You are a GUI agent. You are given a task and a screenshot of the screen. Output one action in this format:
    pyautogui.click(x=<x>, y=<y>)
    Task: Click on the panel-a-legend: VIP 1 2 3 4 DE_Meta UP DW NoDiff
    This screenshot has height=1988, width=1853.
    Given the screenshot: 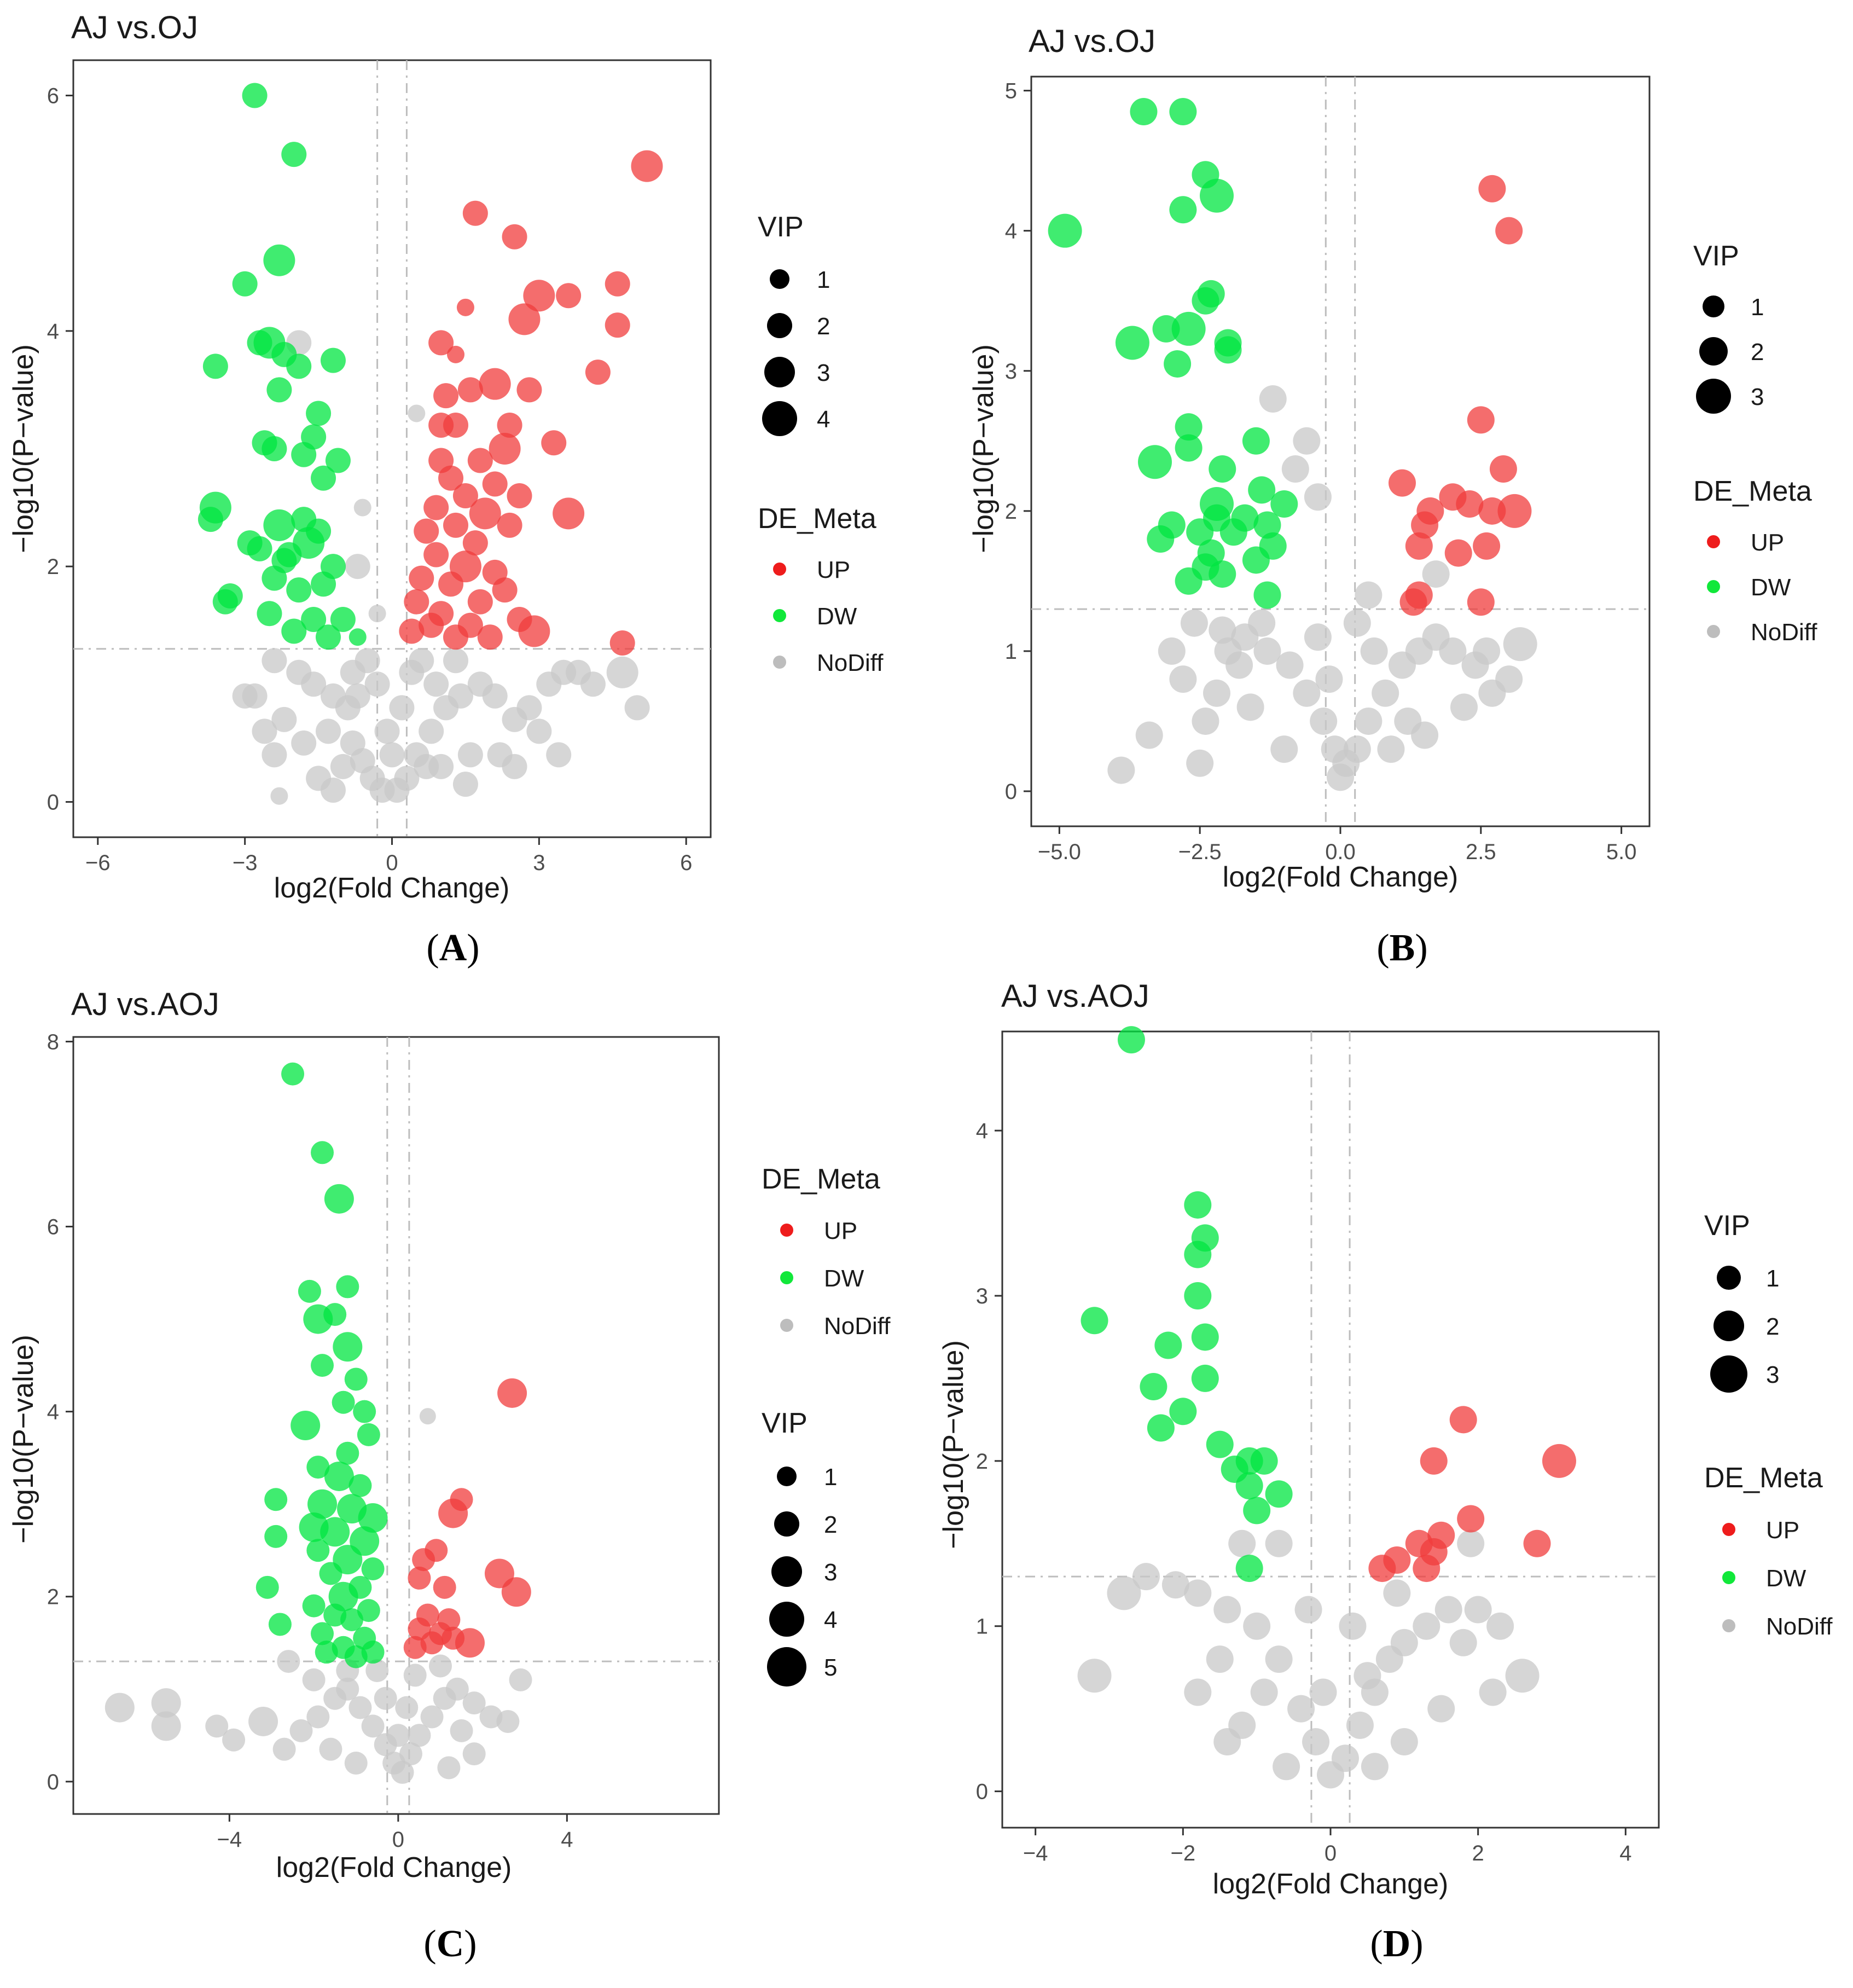 What is the action you would take?
    pyautogui.click(x=821, y=443)
    